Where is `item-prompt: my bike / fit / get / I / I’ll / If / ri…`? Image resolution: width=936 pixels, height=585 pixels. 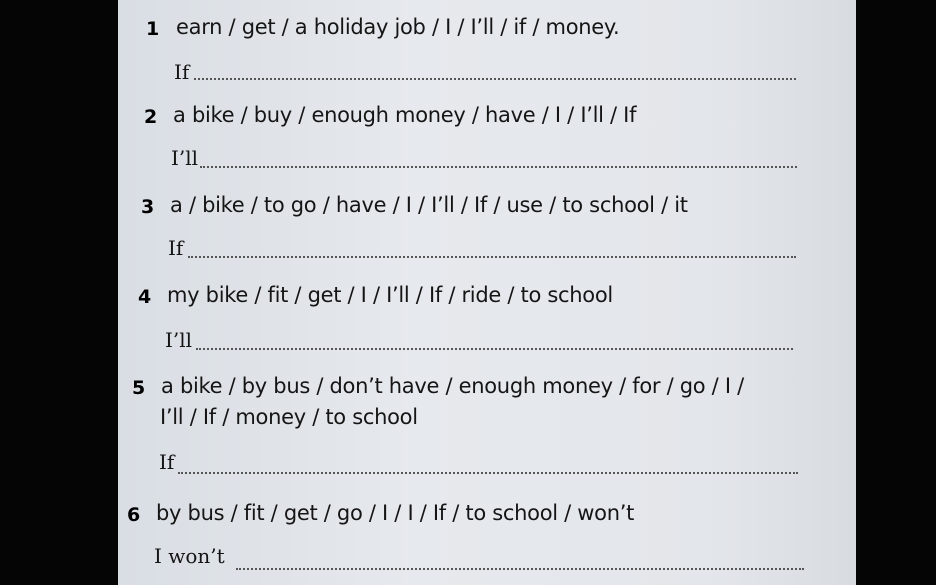
item-prompt: my bike / fit / get / I / I’ll / If / ri… is located at coordinates (390, 295).